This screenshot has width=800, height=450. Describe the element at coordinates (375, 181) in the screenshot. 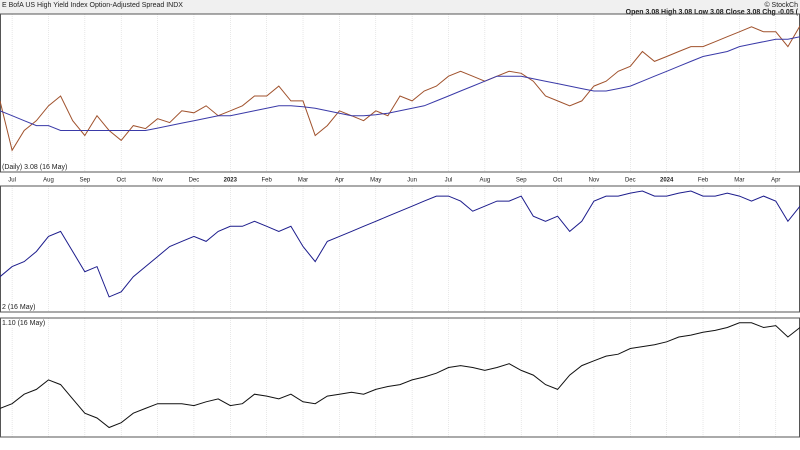

I see `x-tick-label: May` at that location.